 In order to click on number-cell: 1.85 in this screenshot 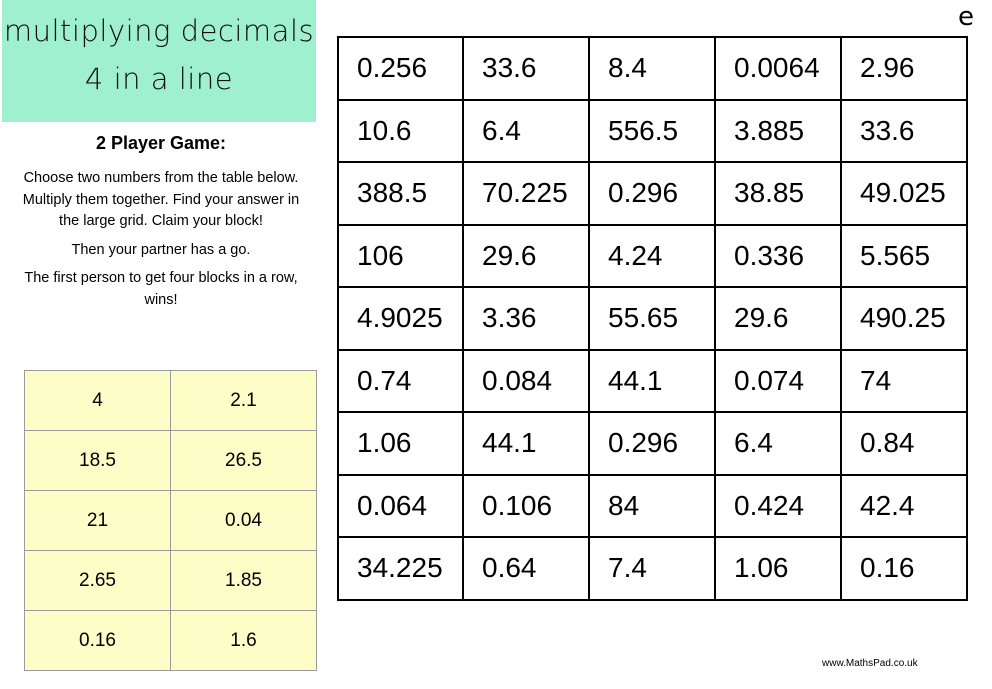, I will do `click(243, 580)`.